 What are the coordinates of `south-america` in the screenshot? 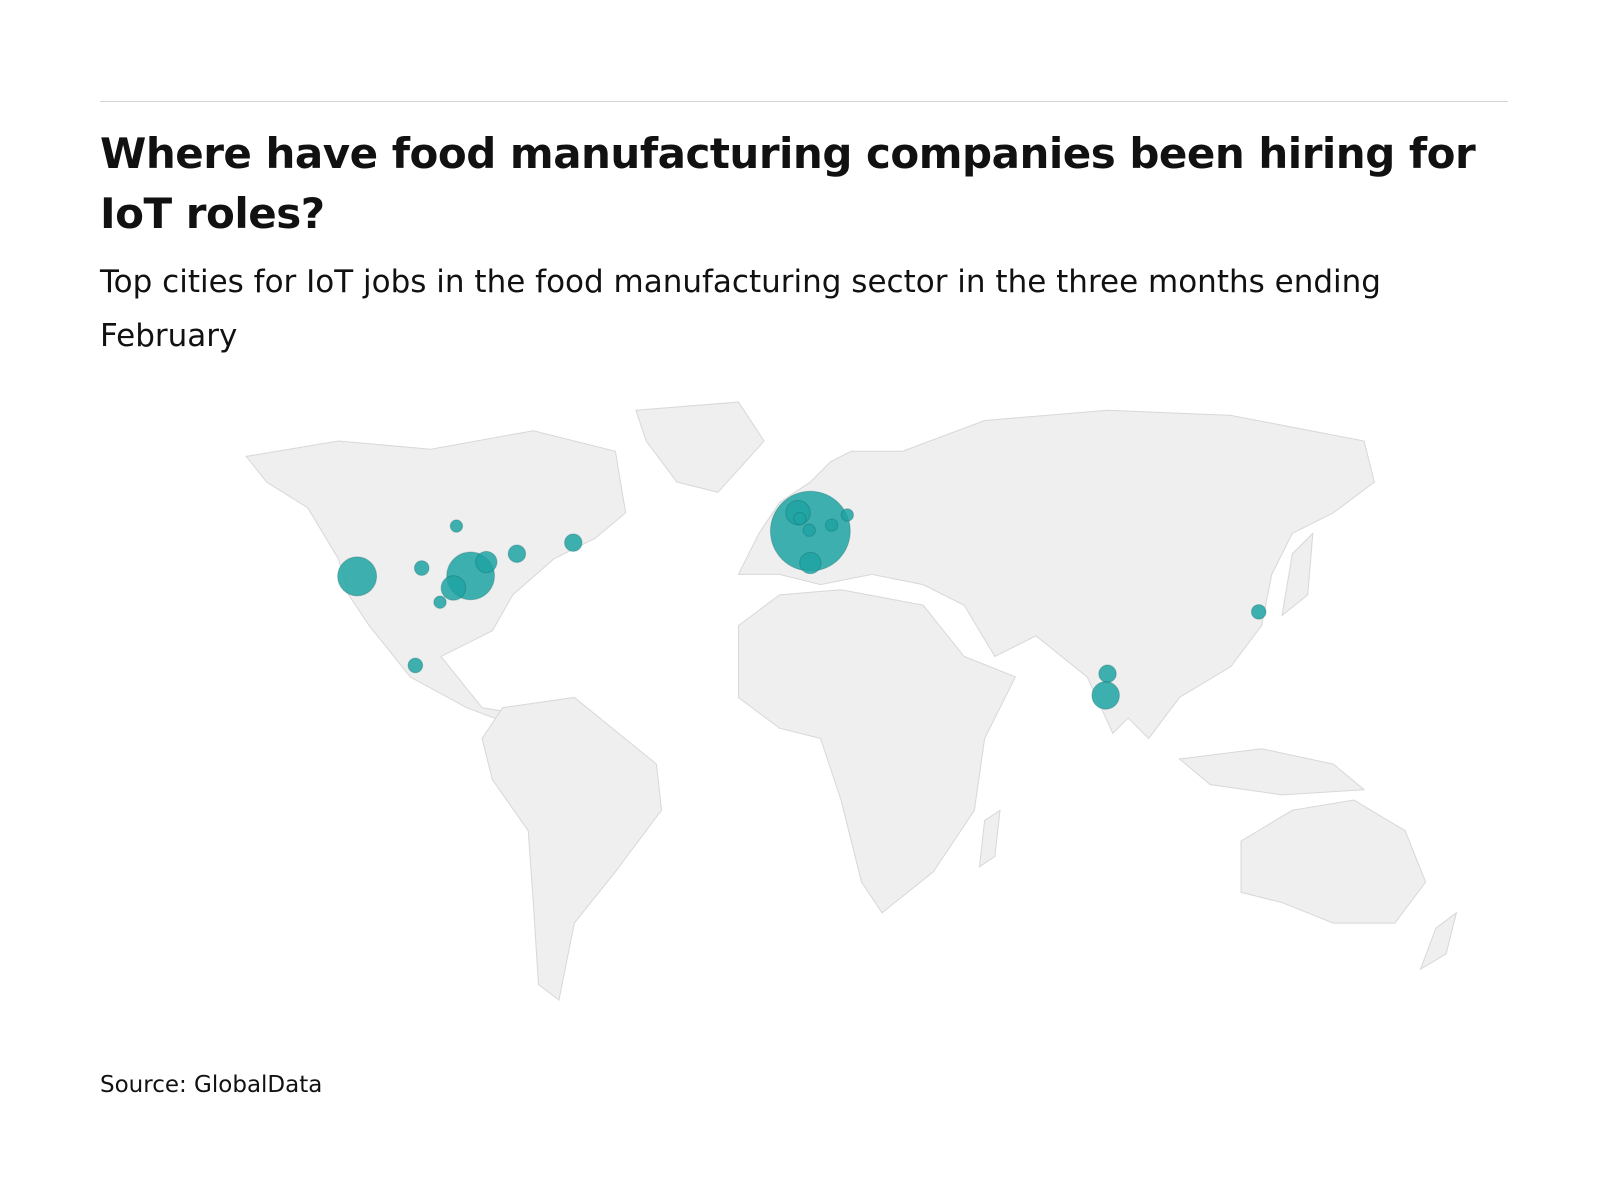 It's located at (572, 848).